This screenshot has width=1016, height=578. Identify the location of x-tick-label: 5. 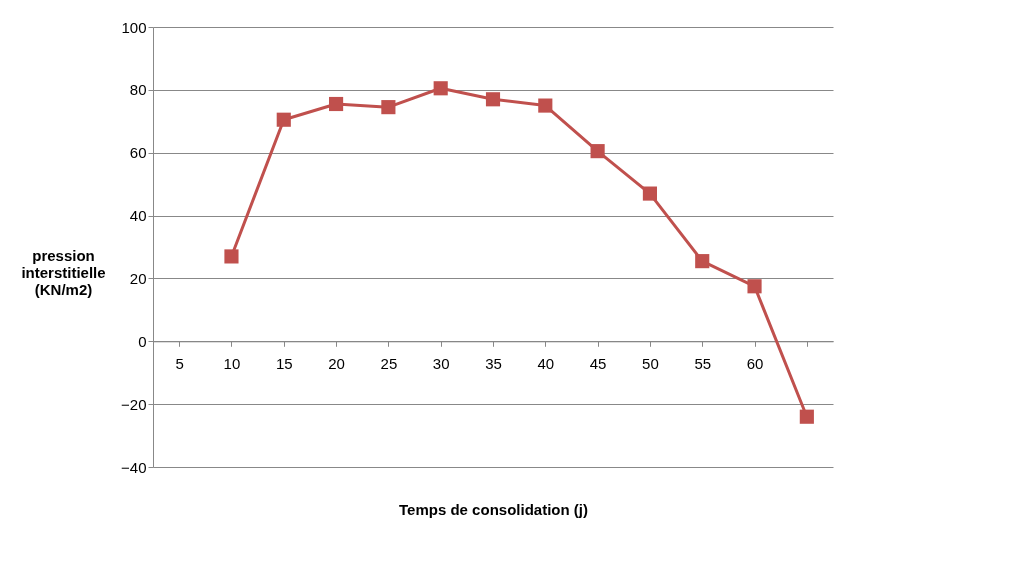
(179, 363).